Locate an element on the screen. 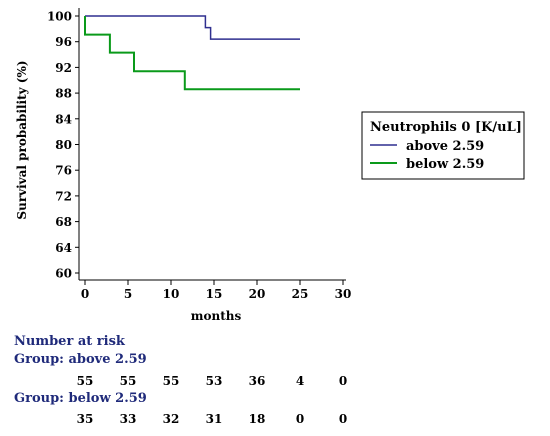  y-ticks: 60 64 68 72 76 80 84 88 92 96 100 is located at coordinates (63, 145).